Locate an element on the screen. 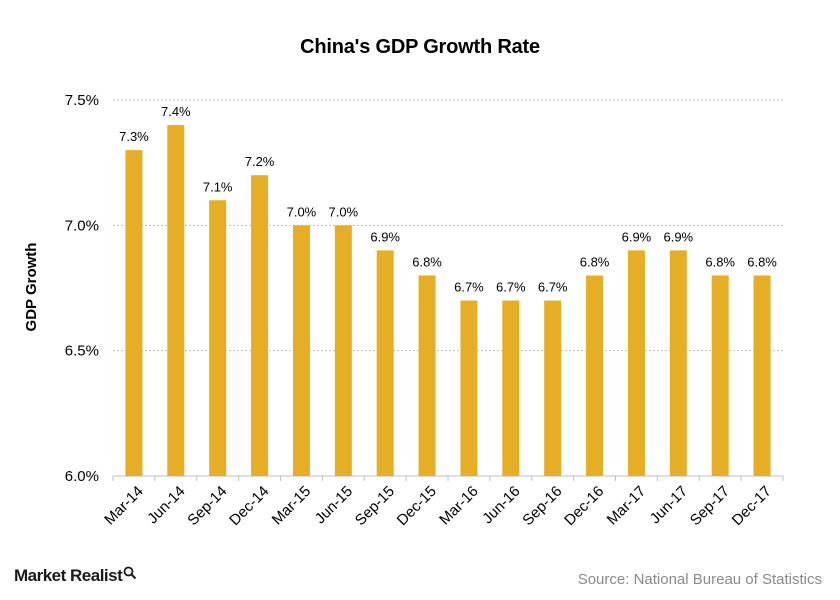 This screenshot has height=600, width=840. x-tick-label: Jun-17 is located at coordinates (669, 505).